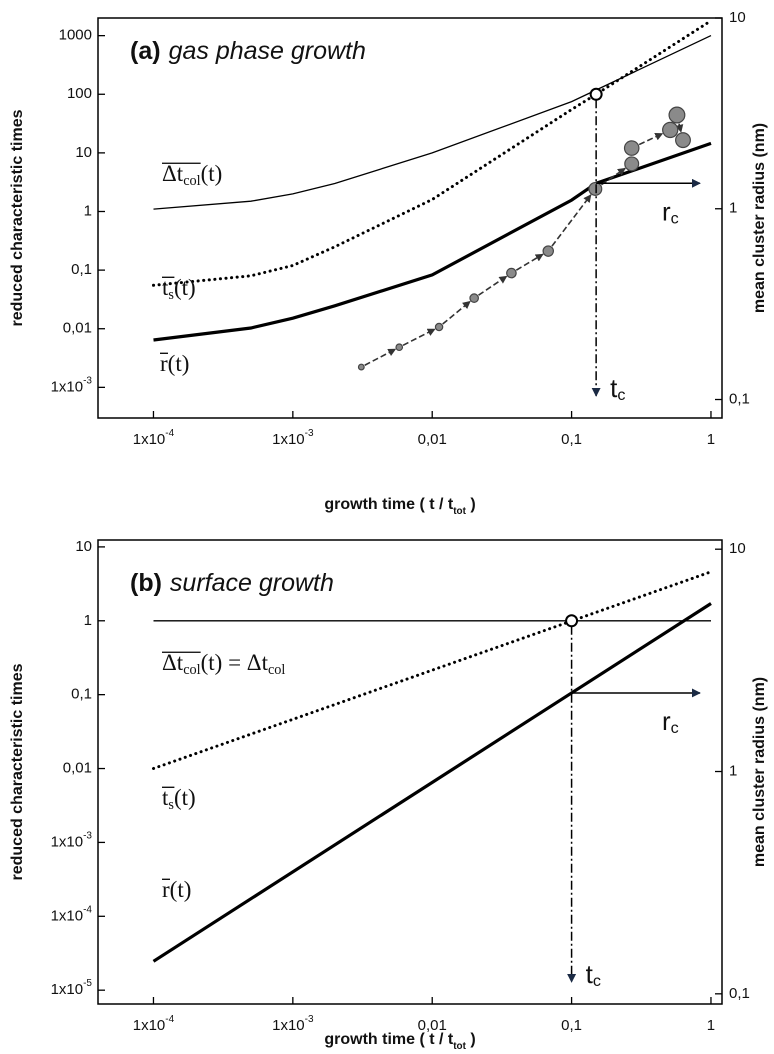 The width and height of the screenshot is (774, 1054). Describe the element at coordinates (737, 548) in the screenshot. I see `y2-tick-label: 10` at that location.